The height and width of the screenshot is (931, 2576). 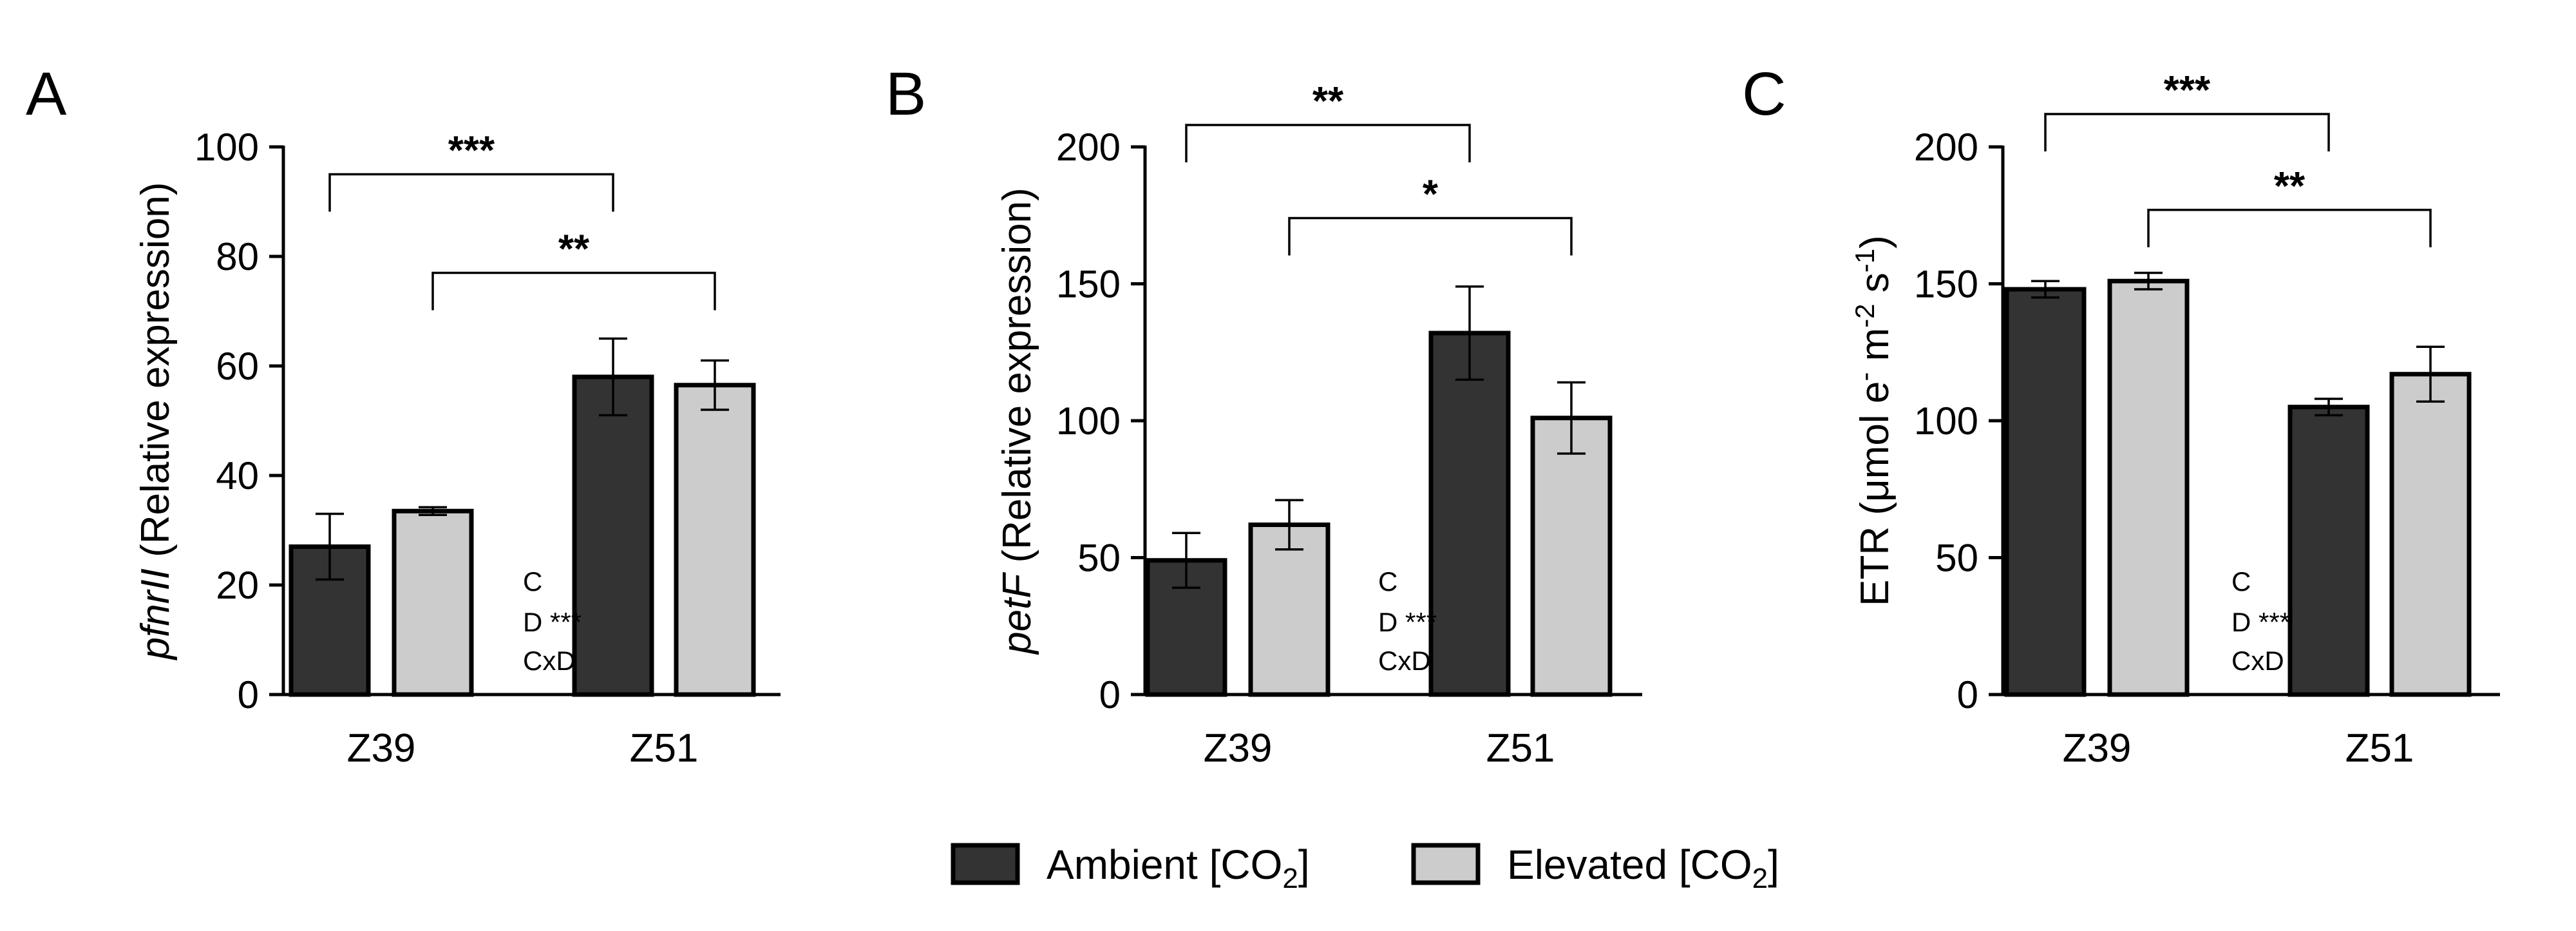 What do you see at coordinates (238, 475) in the screenshot?
I see `y-tick-label: 40` at bounding box center [238, 475].